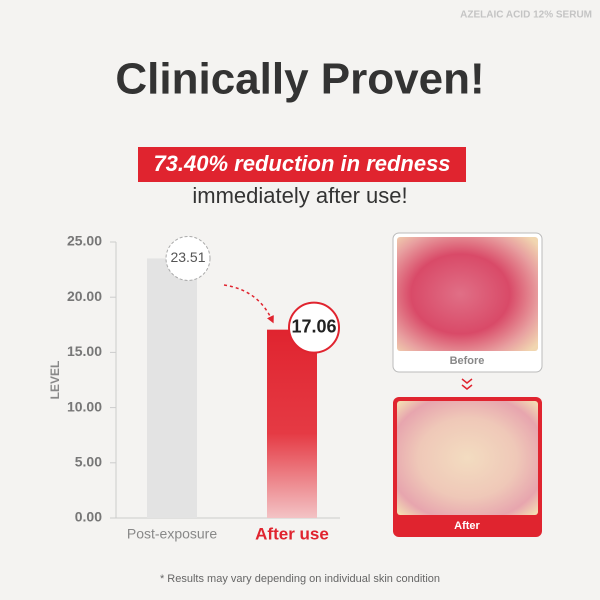 This screenshot has width=600, height=600. What do you see at coordinates (467, 294) in the screenshot?
I see `before-image` at bounding box center [467, 294].